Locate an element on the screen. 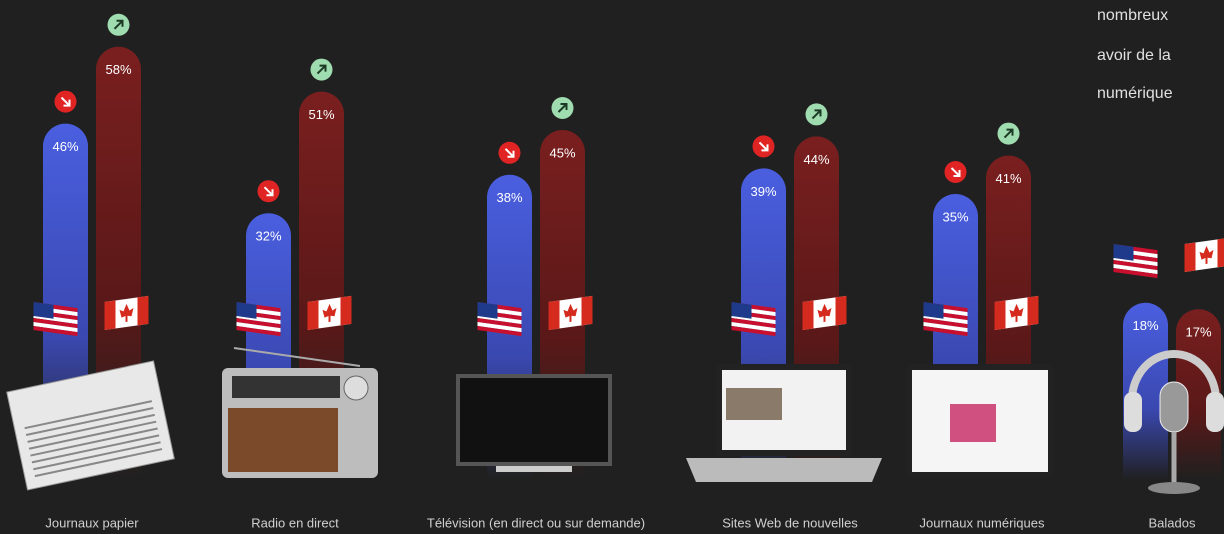 The image size is (1224, 534). x-tick-label: Journaux numériques is located at coordinates (982, 522).